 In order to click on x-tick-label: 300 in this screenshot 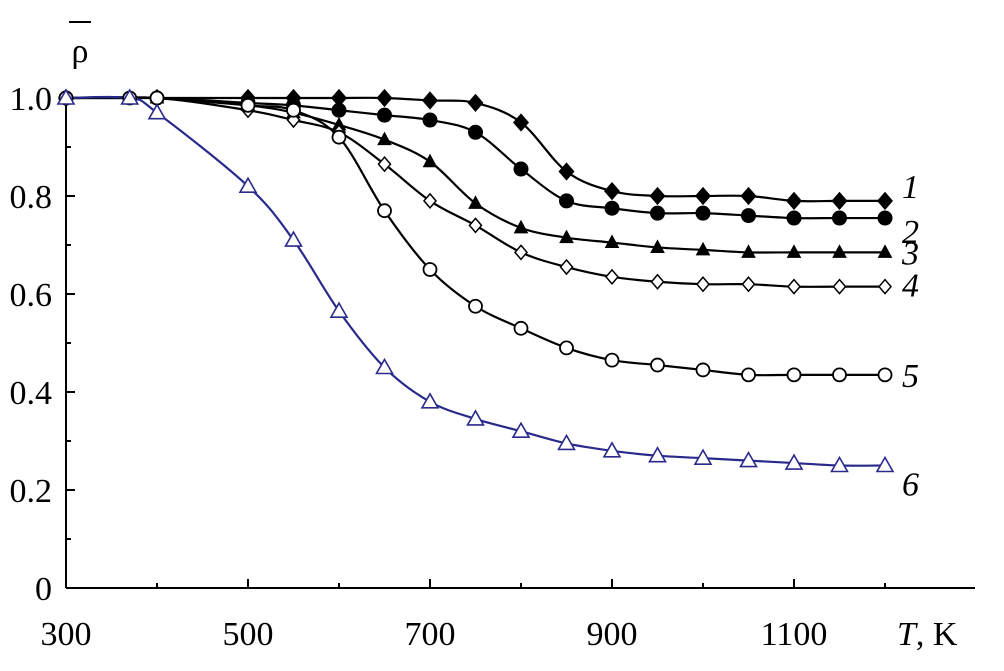, I will do `click(66, 634)`.